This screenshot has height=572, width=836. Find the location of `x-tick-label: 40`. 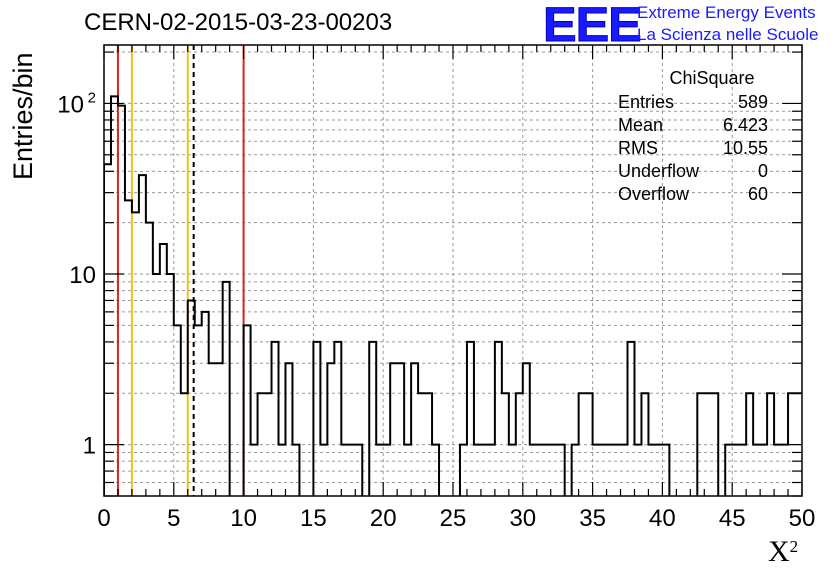

x-tick-label: 40 is located at coordinates (662, 518).